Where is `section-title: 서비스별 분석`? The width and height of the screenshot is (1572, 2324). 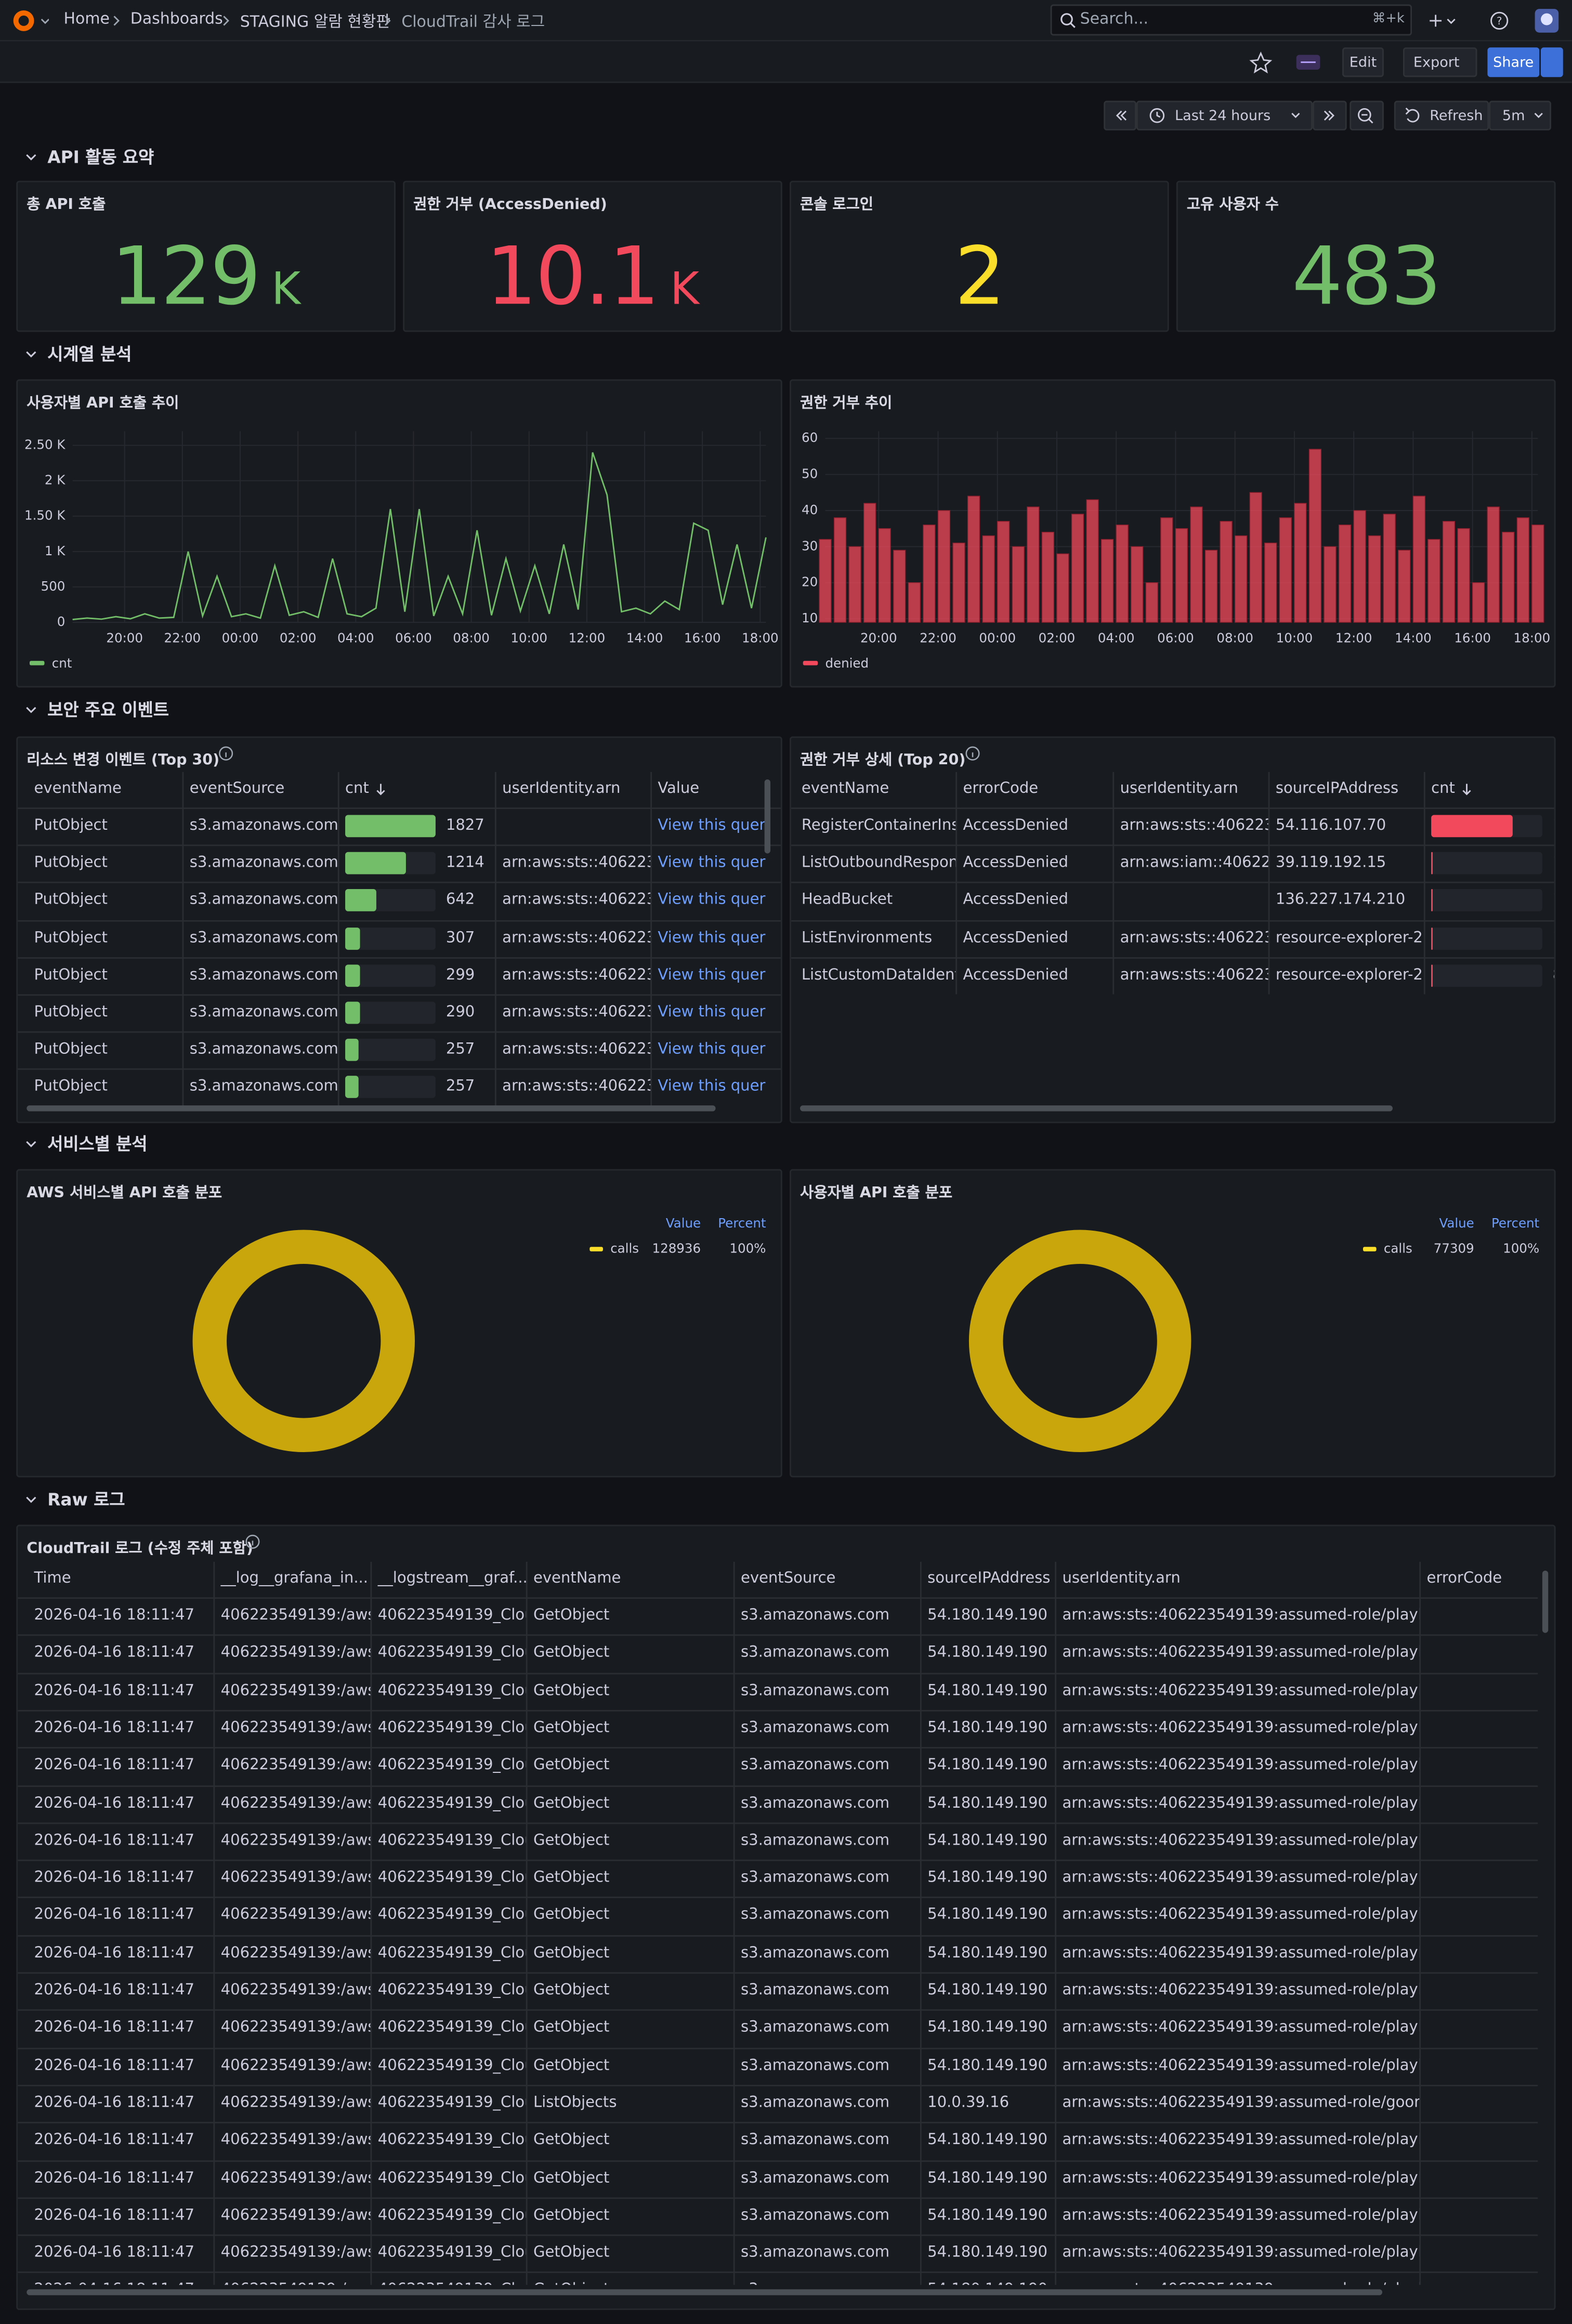
section-title: 서비스별 분석 is located at coordinates (98, 1144).